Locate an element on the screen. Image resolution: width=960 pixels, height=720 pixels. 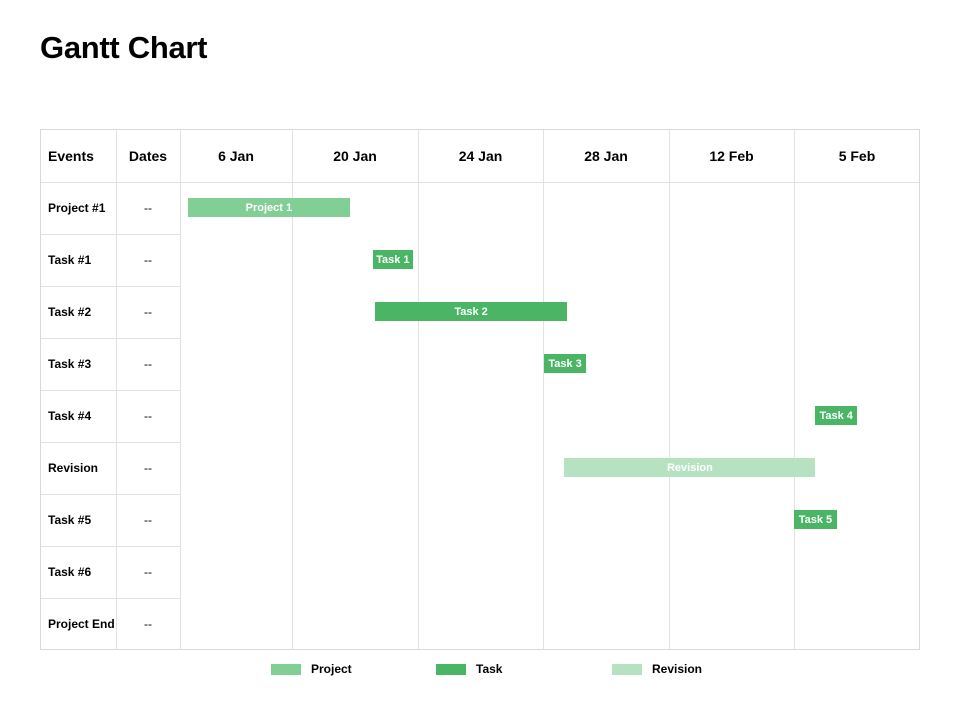
timeline-header: 28 Jan is located at coordinates (606, 156).